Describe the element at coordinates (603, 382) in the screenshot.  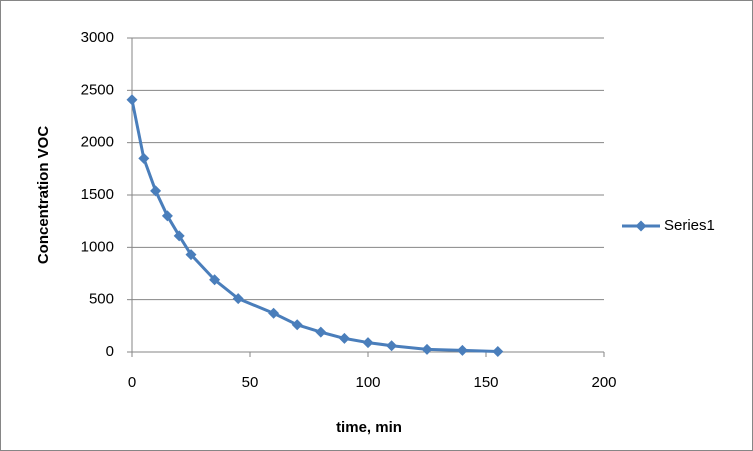
I see `x-tick-label: 200` at that location.